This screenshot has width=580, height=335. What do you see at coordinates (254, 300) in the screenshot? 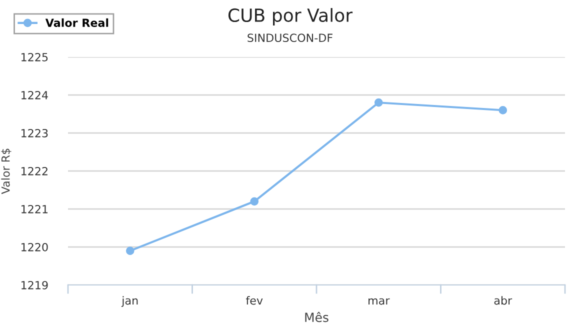
I see `x-tick-label: fev` at bounding box center [254, 300].